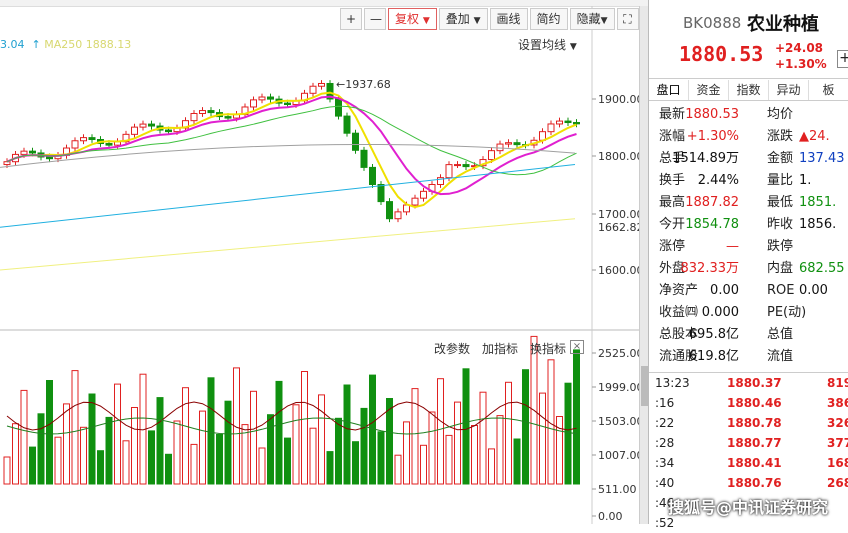 Image resolution: width=848 pixels, height=533 pixels. Describe the element at coordinates (351, 19) in the screenshot. I see `zoom-in-button: +` at that location.